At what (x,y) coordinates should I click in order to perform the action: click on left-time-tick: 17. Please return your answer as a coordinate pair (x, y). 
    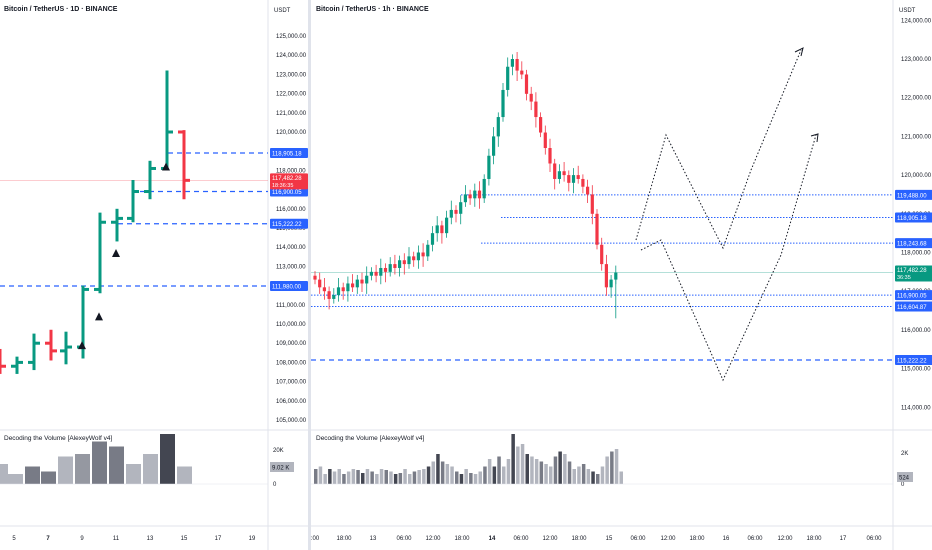
    Looking at the image, I should click on (218, 539).